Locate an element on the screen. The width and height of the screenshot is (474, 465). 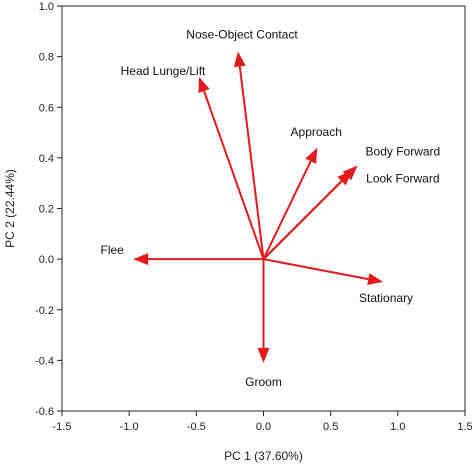
x-tick-label: 1.0 is located at coordinates (397, 427).